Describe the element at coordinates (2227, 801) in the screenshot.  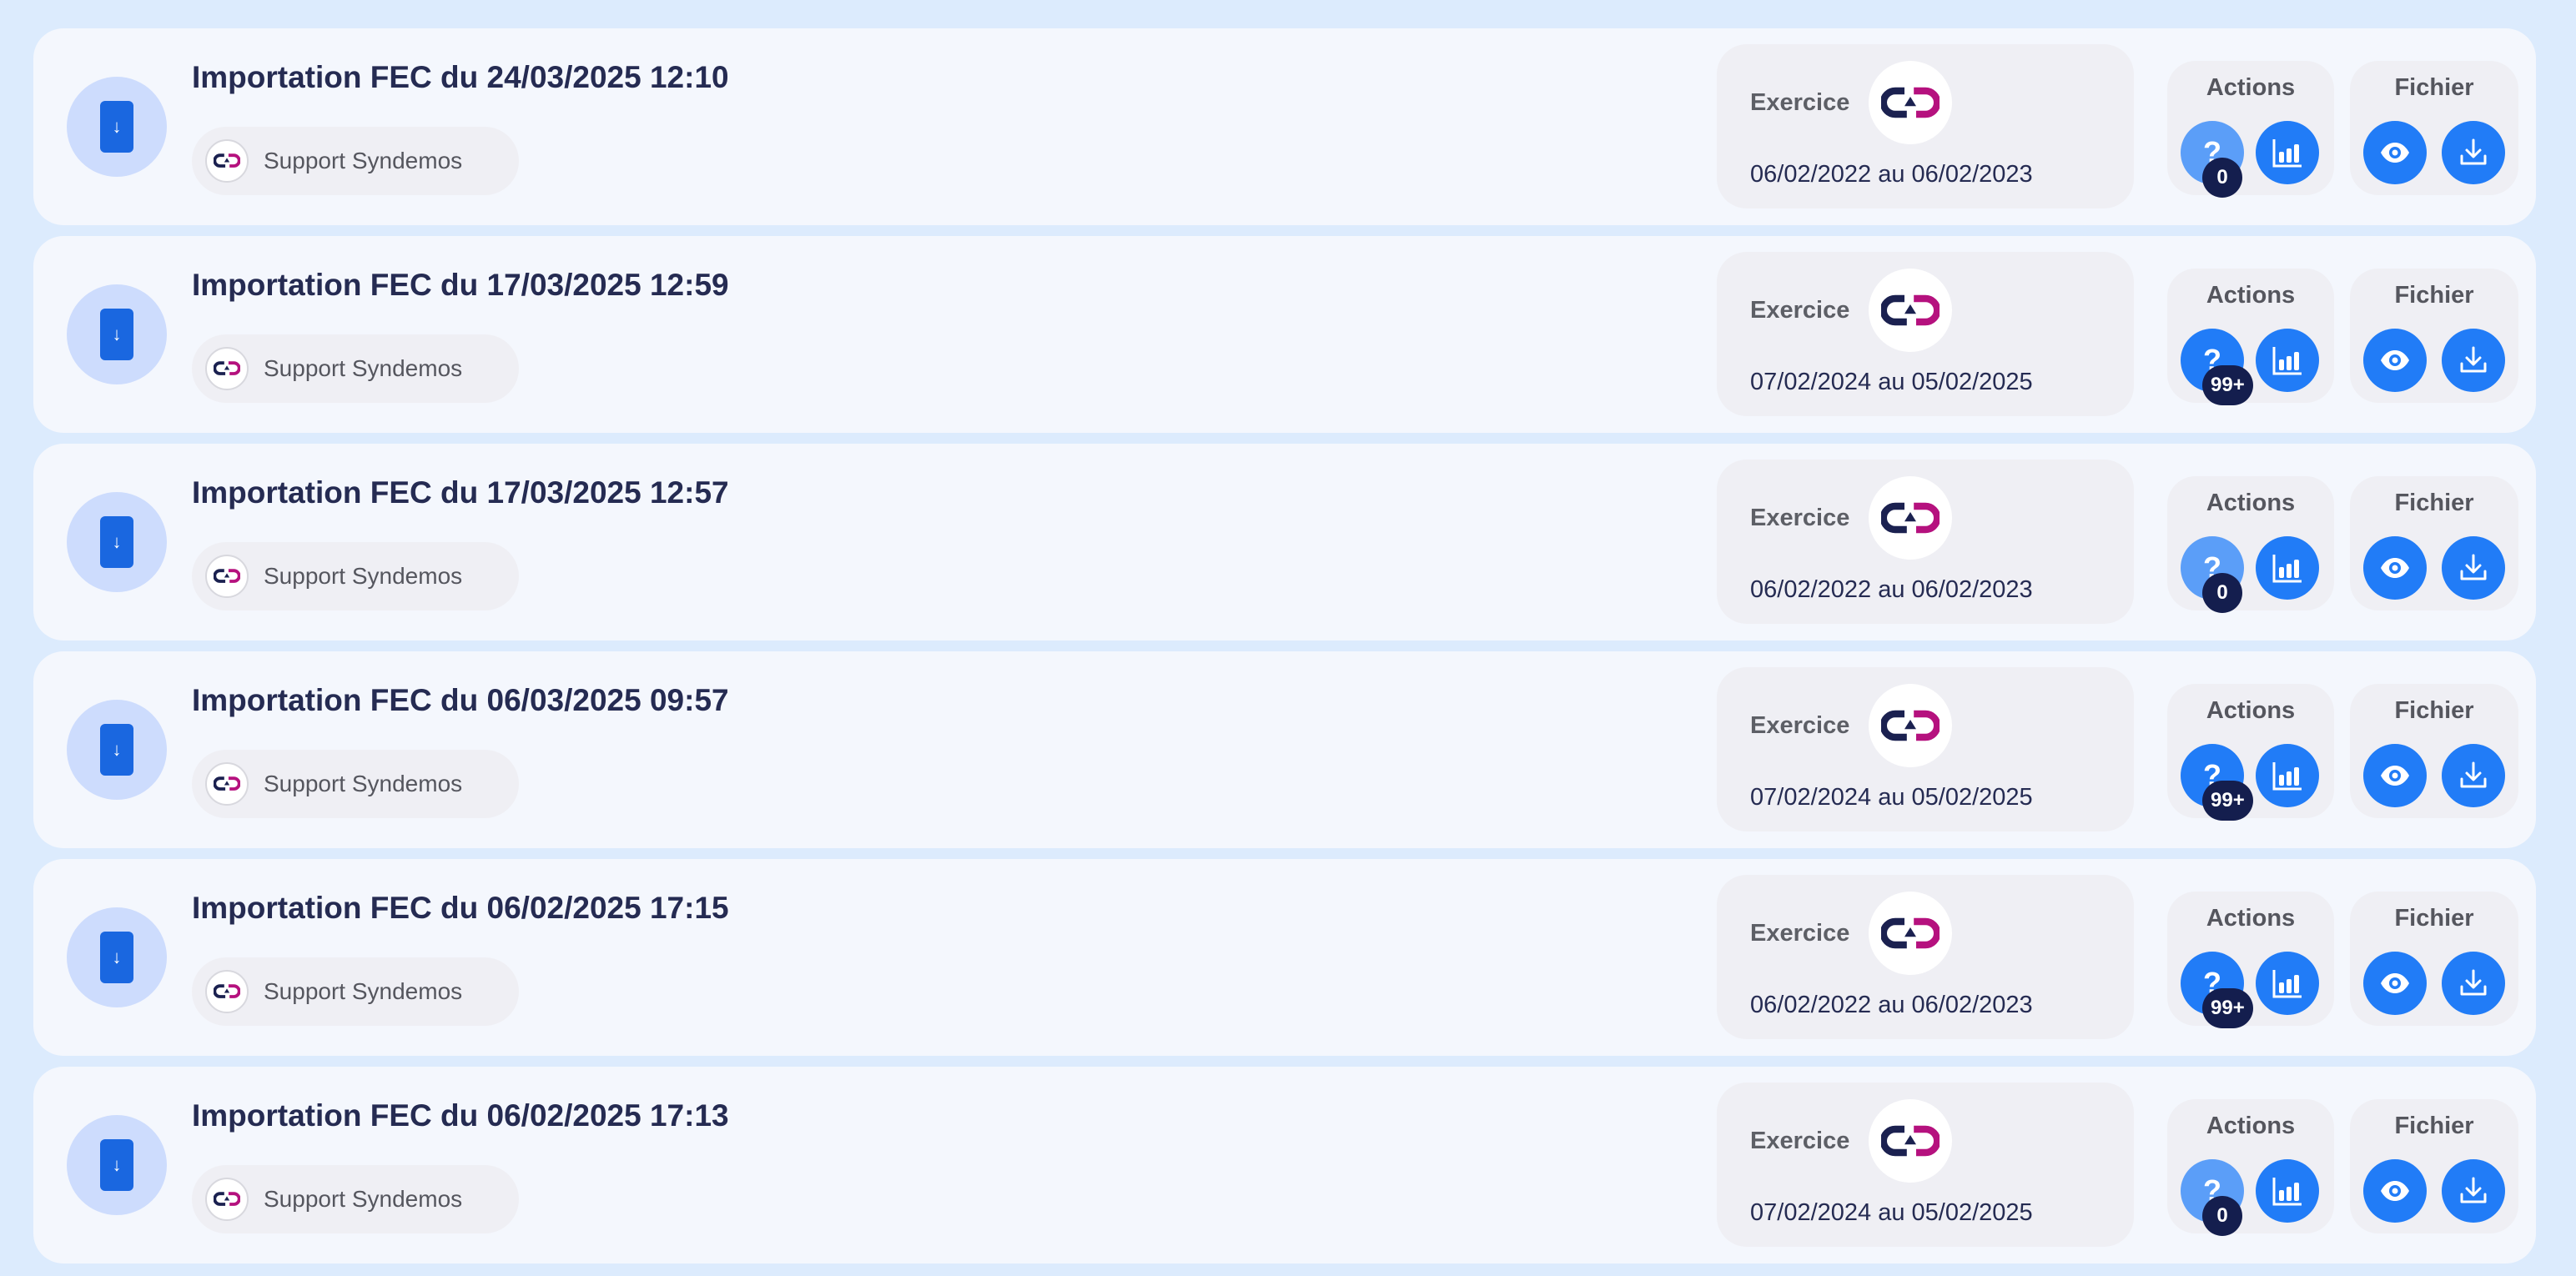
I see `questions-count-badge: 99+` at that location.